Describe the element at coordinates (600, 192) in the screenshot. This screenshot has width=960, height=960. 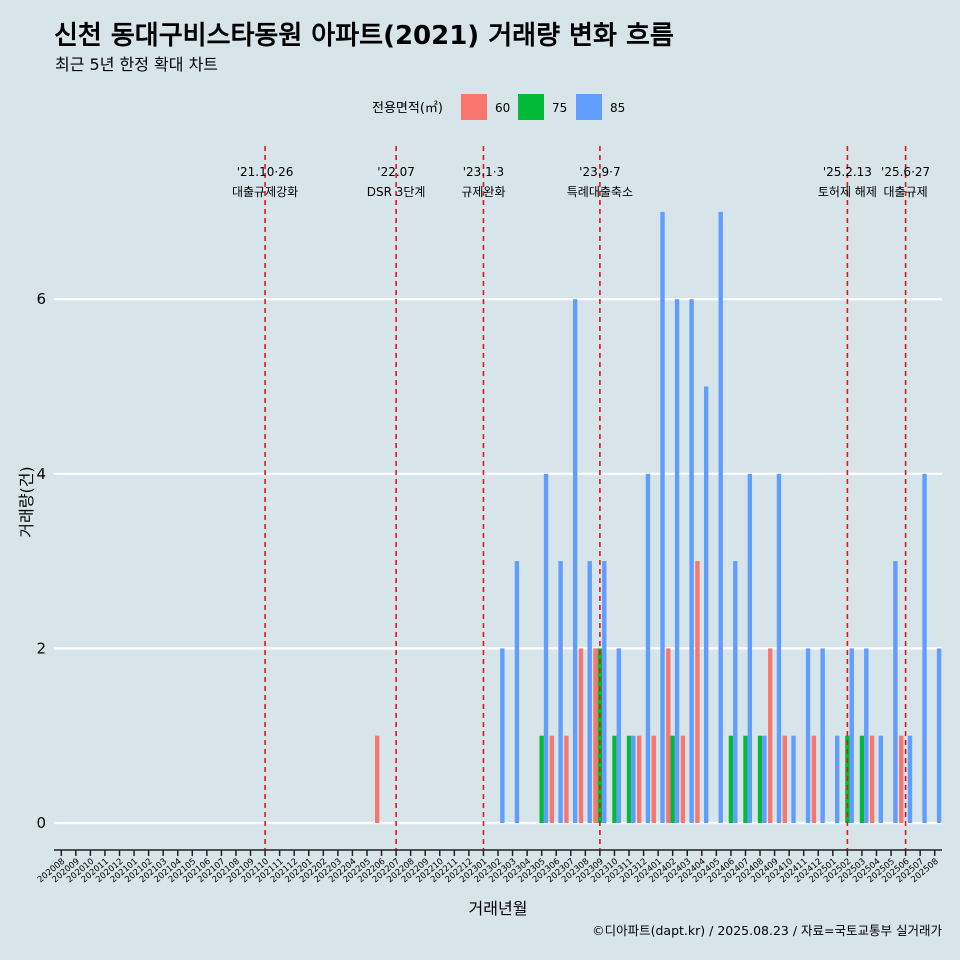
I see `event-label: 특례대출축소` at that location.